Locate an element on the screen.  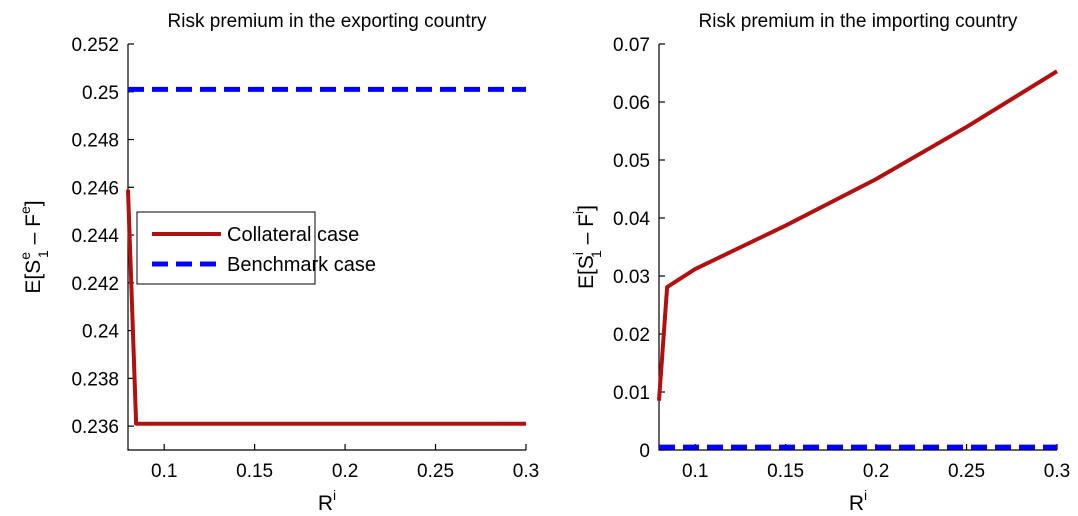
y-tick-label: 0.252 is located at coordinates (95, 45).